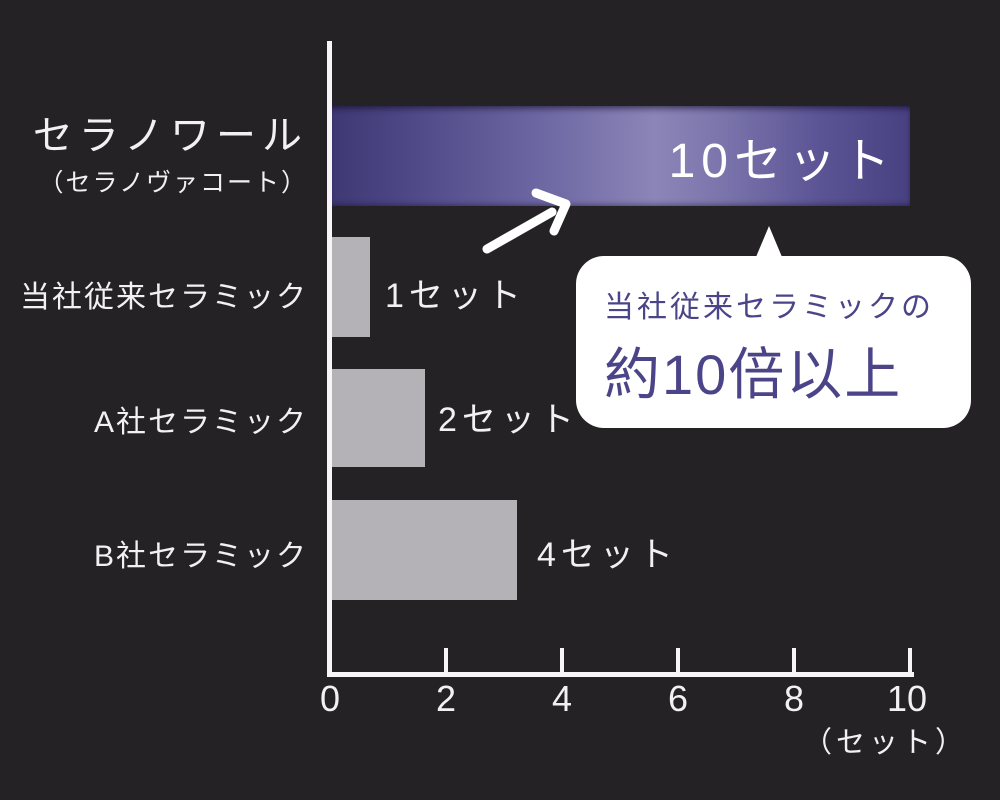 The width and height of the screenshot is (1000, 800). Describe the element at coordinates (773, 327) in the screenshot. I see `callout-bubble: 当社従来セラミックの 約10倍以上` at that location.